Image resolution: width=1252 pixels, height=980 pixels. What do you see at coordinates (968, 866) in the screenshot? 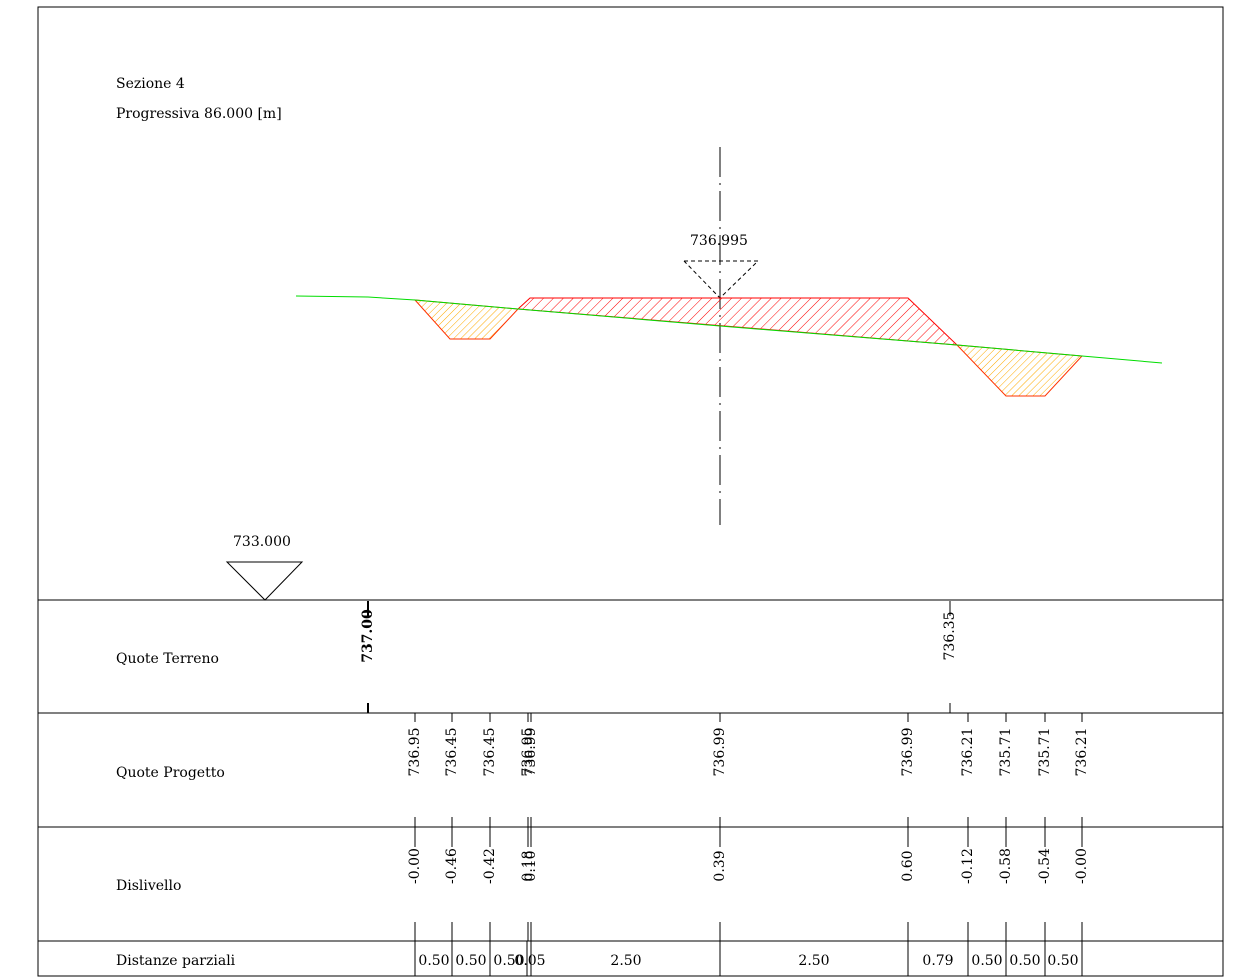
I see `elevation-difference-value: -0.12` at bounding box center [968, 866].